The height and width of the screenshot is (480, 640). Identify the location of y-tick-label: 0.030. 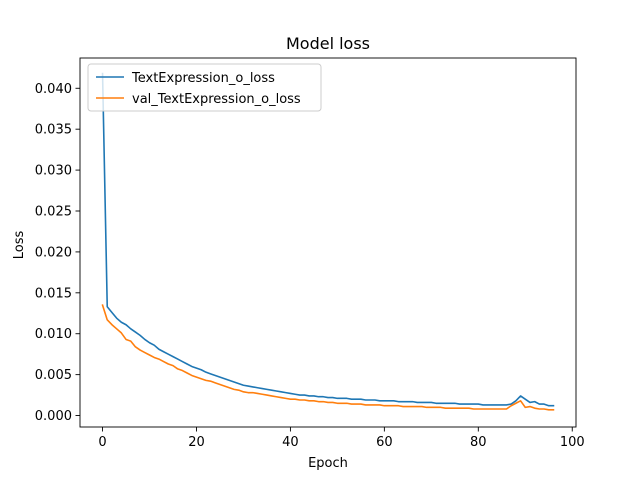
(53, 171).